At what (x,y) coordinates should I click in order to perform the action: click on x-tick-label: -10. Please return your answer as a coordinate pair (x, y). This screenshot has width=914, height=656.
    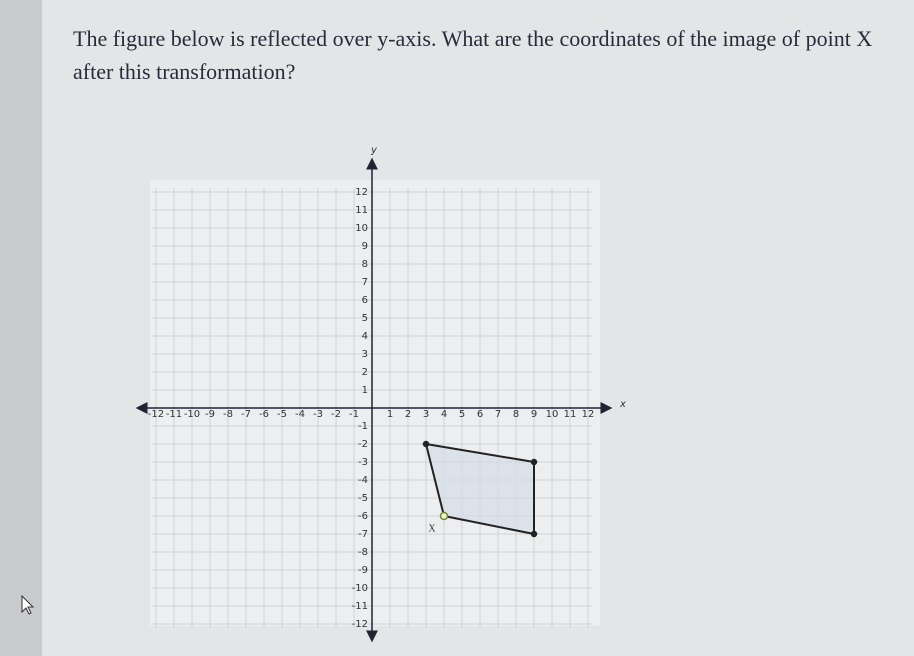
    Looking at the image, I should click on (192, 414).